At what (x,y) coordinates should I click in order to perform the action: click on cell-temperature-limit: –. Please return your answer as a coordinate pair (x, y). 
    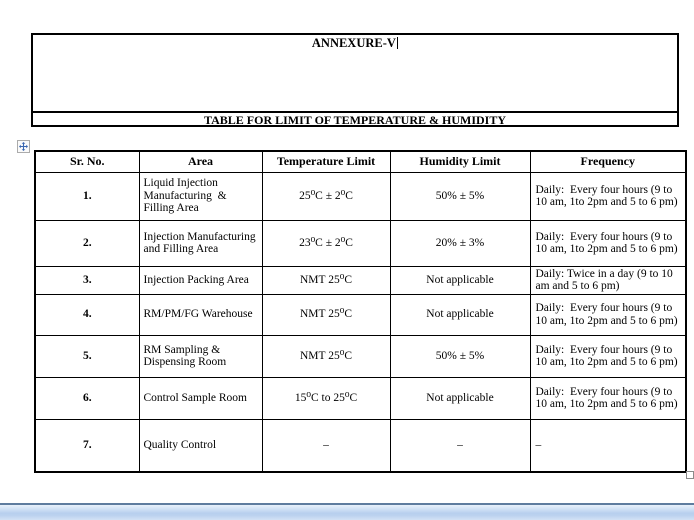
    Looking at the image, I should click on (326, 445).